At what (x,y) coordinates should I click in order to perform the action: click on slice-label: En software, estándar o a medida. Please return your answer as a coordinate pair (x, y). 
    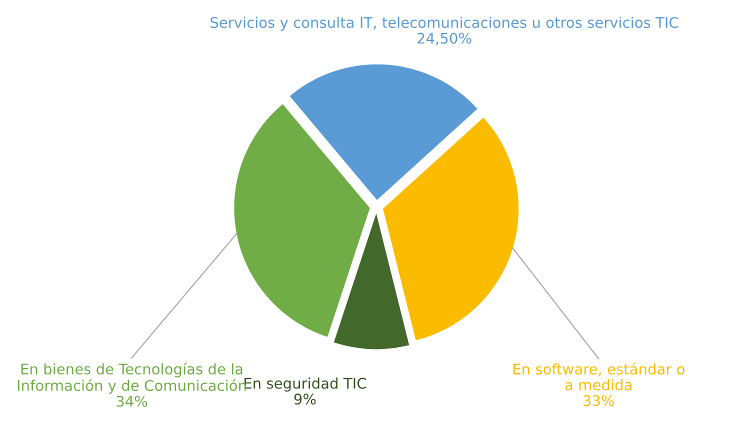
    Looking at the image, I should click on (598, 376).